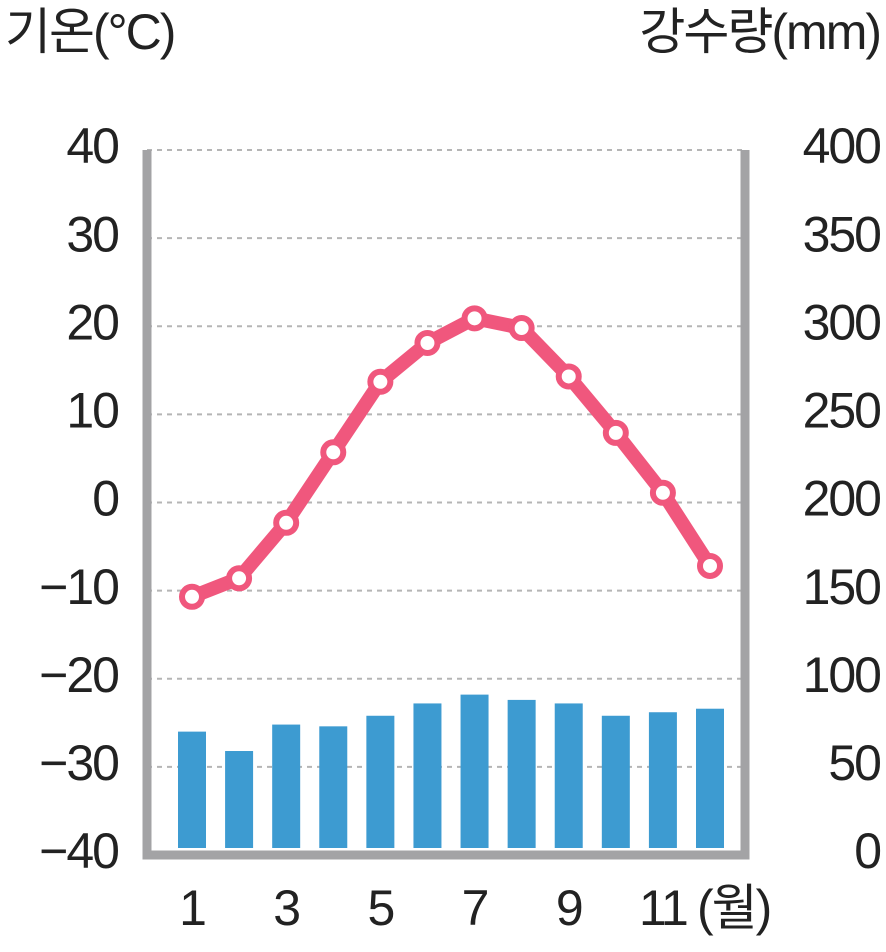 This screenshot has width=886, height=952. Describe the element at coordinates (78, 851) in the screenshot. I see `y-tick-label: −40` at that location.